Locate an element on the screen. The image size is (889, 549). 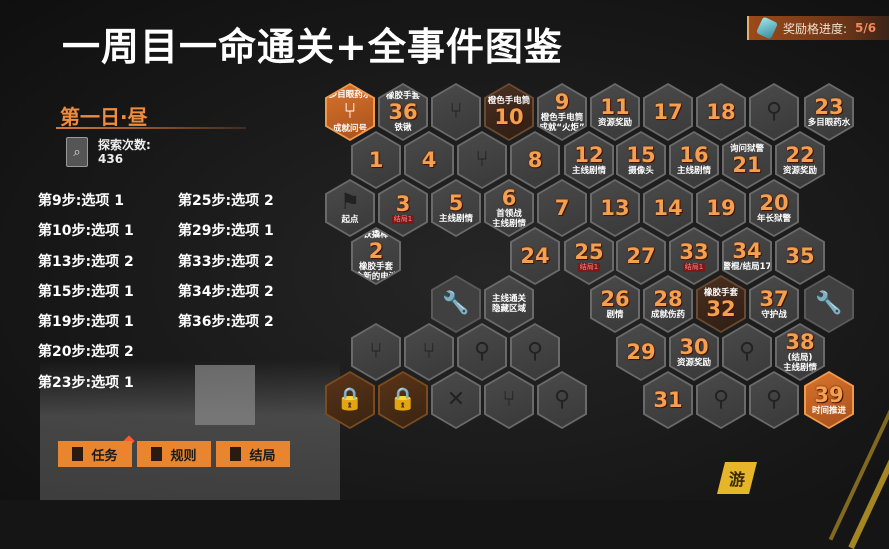
step-choice-item: 第20步:选项 2 is located at coordinates (86, 352).